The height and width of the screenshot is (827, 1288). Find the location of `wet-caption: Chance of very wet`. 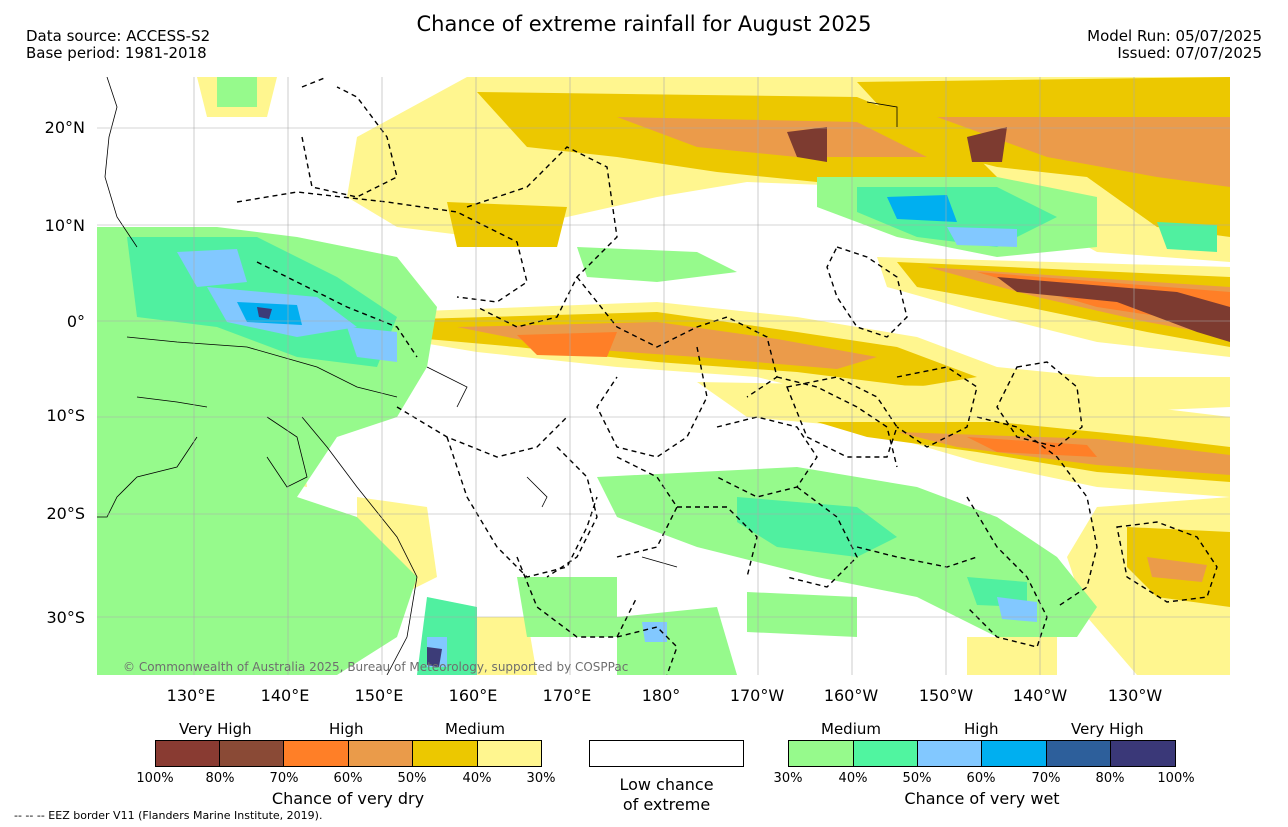

wet-caption: Chance of very wet is located at coordinates (982, 798).